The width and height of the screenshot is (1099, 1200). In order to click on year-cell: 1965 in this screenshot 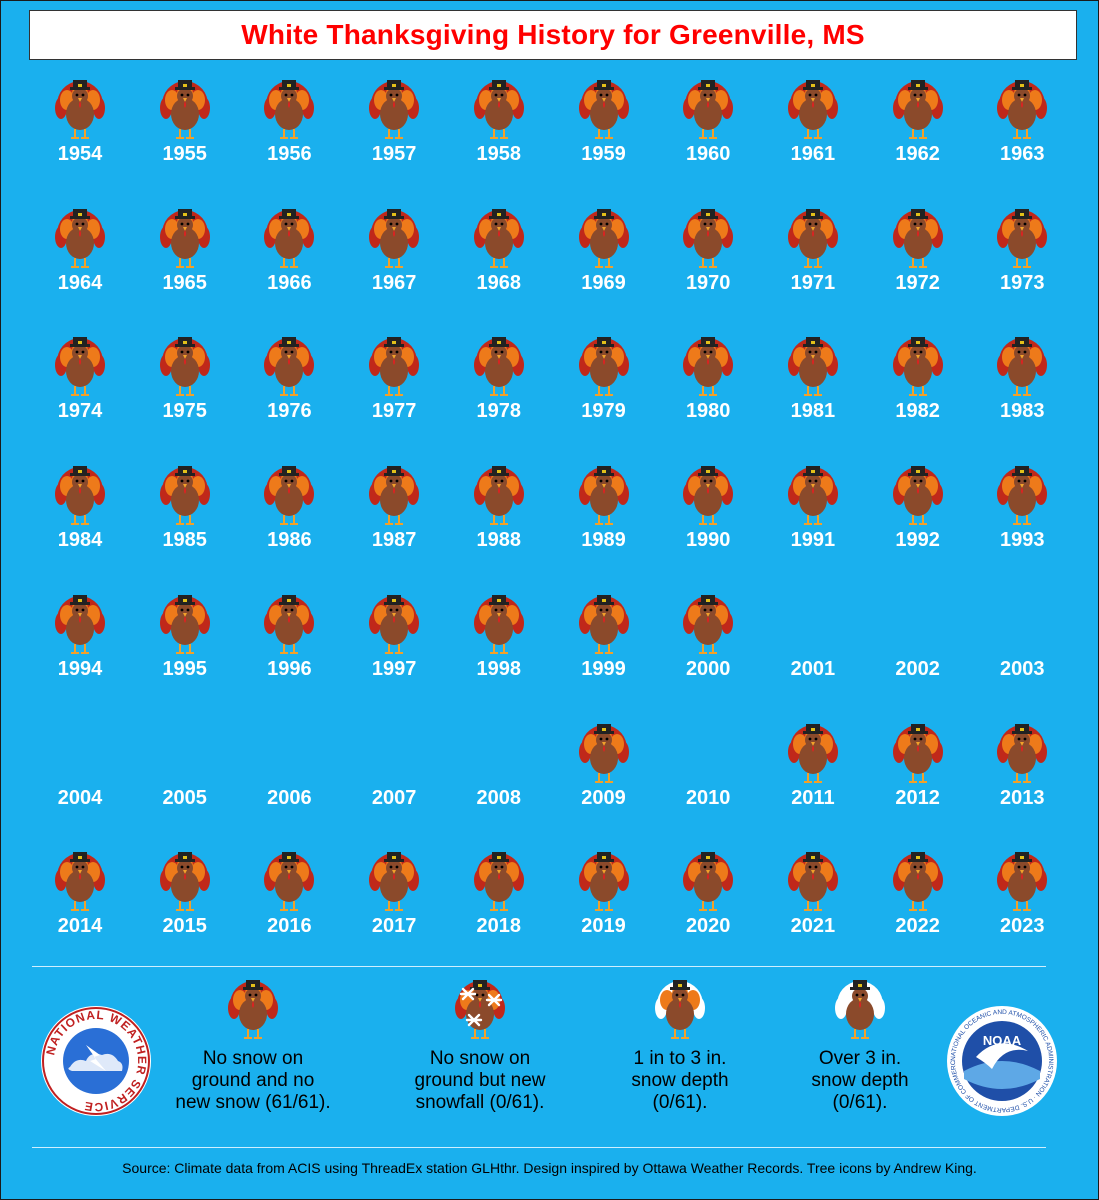, I will do `click(185, 261)`.